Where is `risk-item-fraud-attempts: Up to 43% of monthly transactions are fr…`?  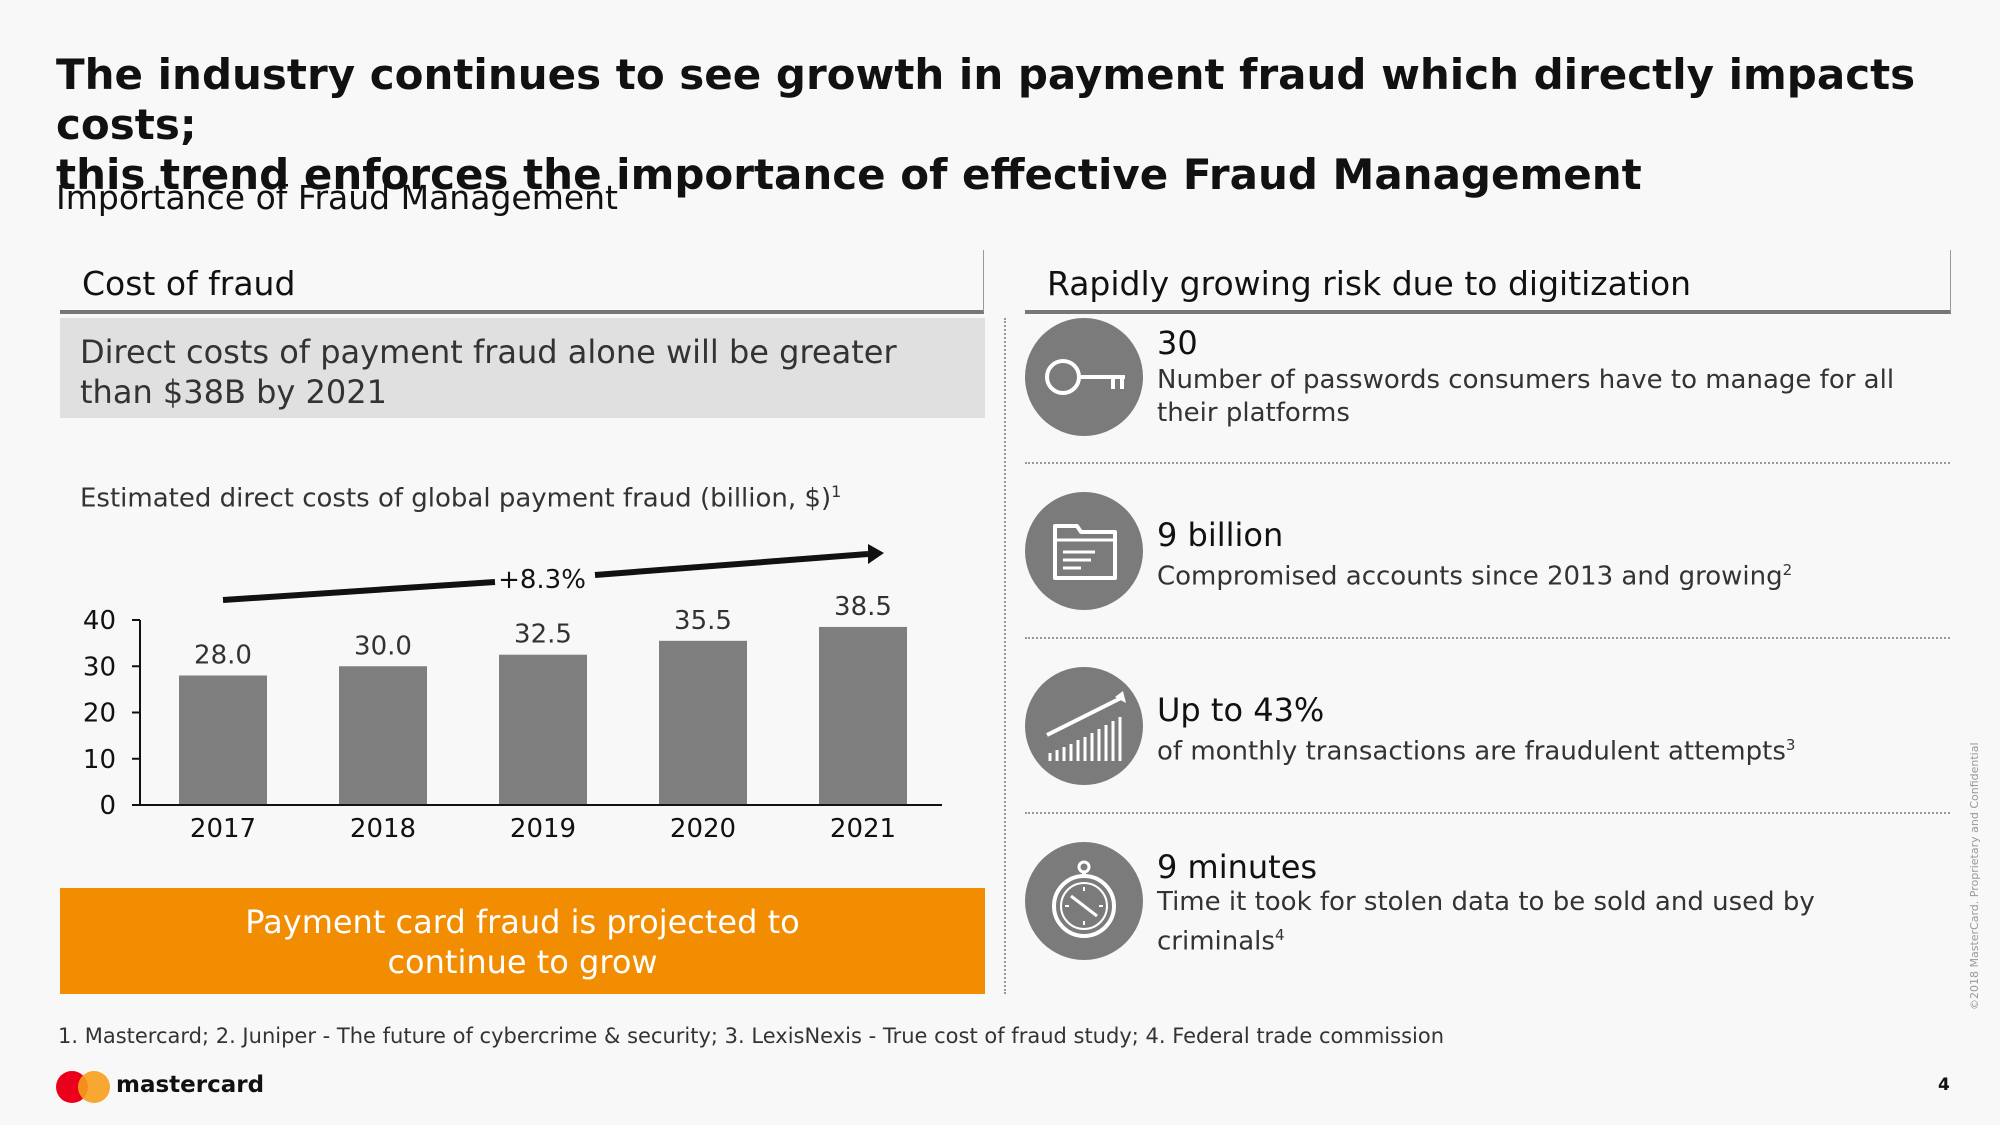
risk-item-fraud-attempts: Up to 43% of monthly transactions are fr… is located at coordinates (1487, 727).